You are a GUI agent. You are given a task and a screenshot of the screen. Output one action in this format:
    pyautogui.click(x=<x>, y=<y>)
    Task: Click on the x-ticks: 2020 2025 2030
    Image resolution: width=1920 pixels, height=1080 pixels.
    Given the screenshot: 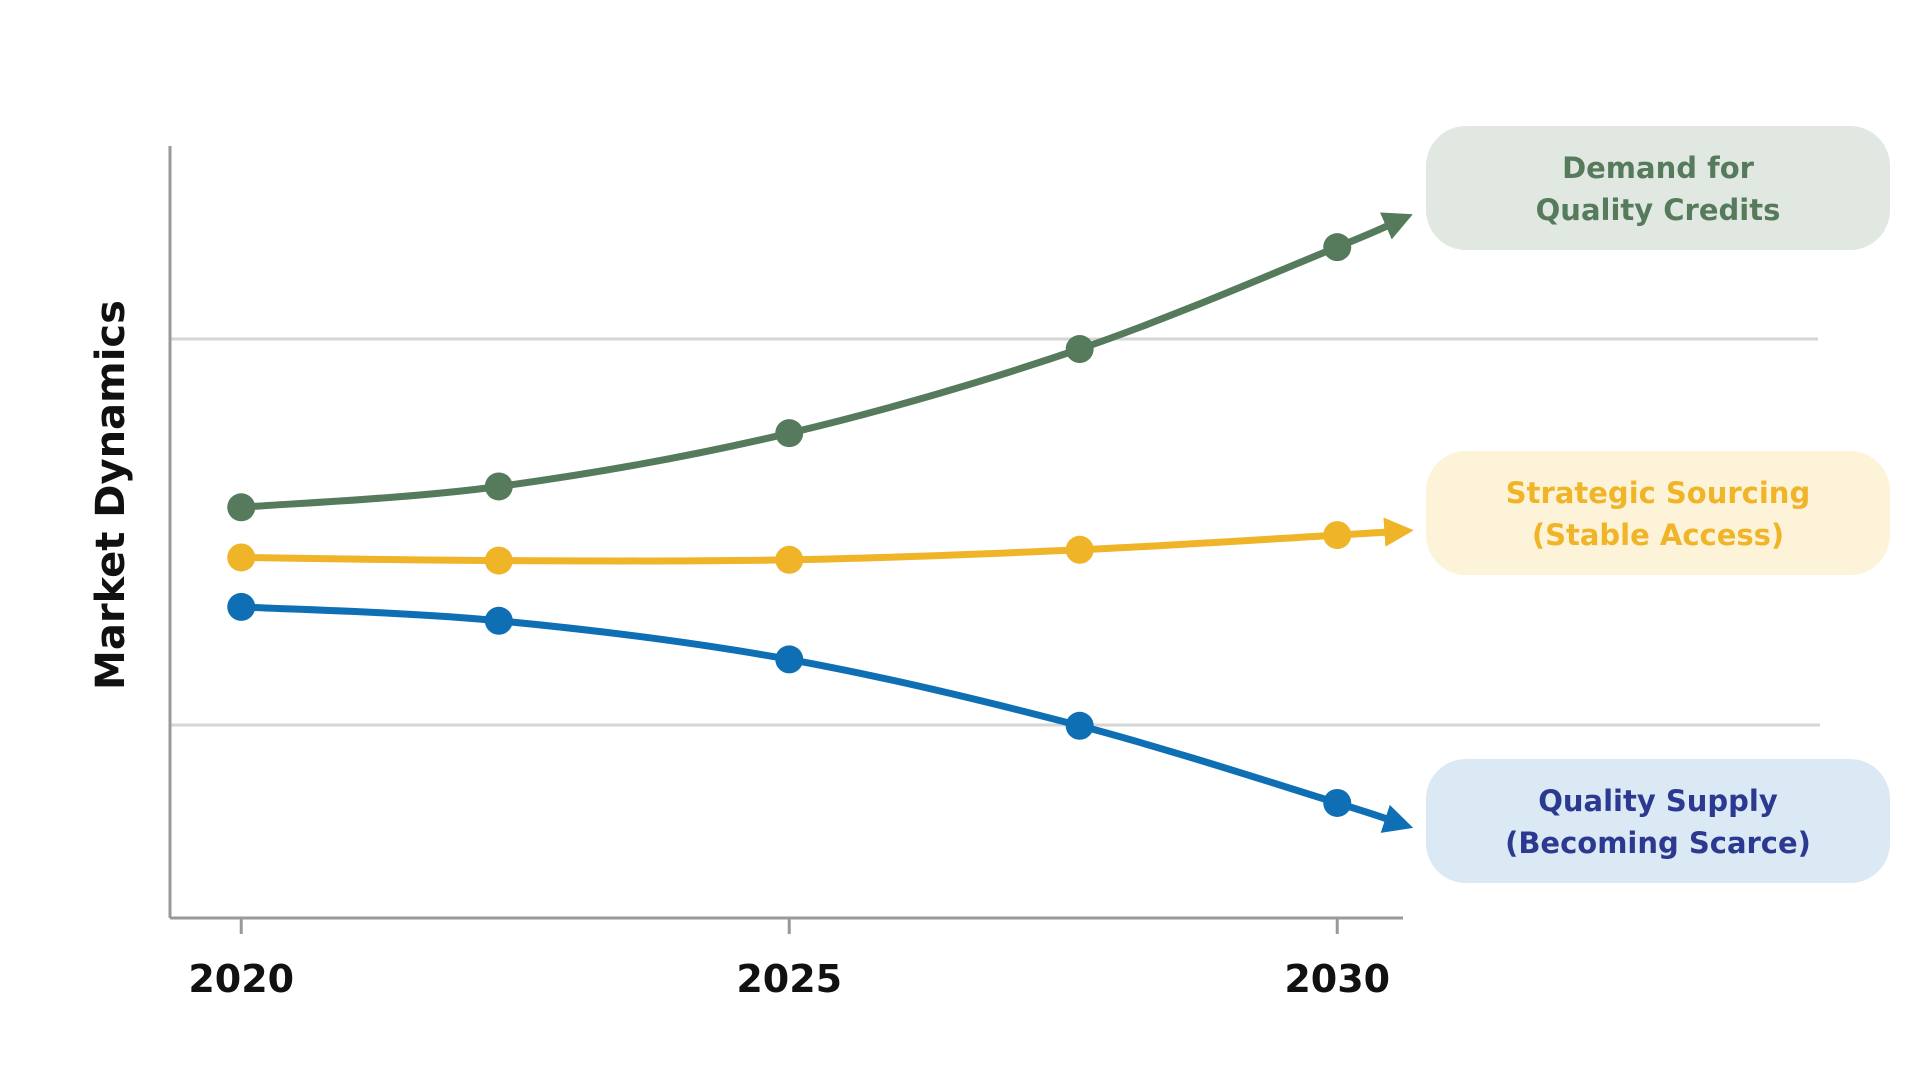 What is the action you would take?
    pyautogui.click(x=789, y=959)
    